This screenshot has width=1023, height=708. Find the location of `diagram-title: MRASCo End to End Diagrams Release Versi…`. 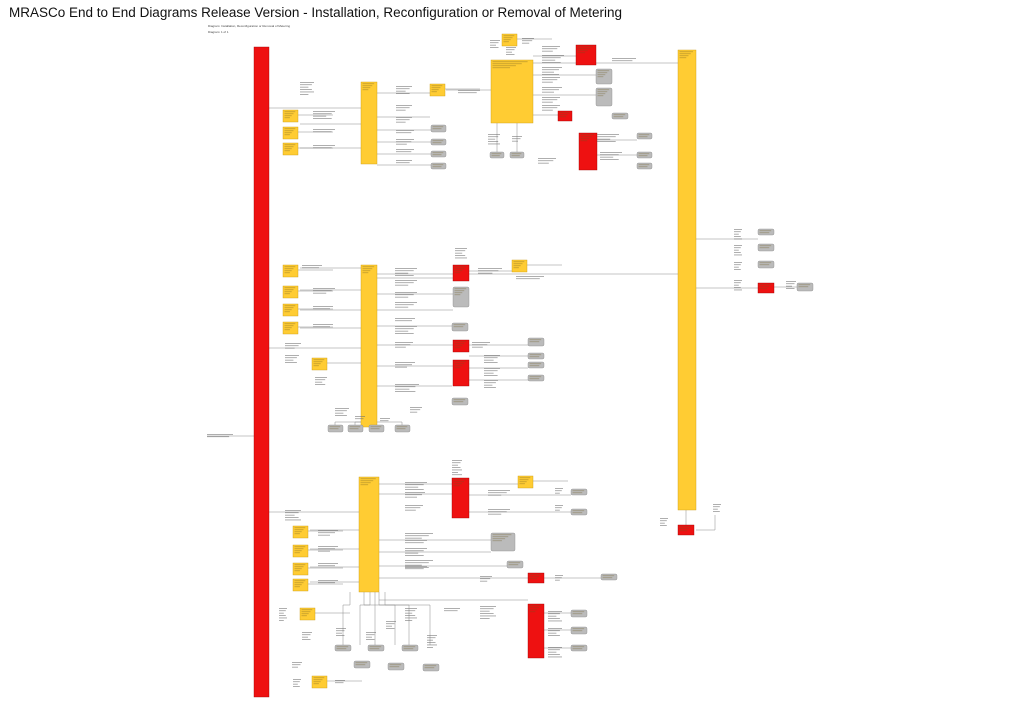

diagram-title: MRASCo End to End Diagrams Release Versi… is located at coordinates (316, 12).